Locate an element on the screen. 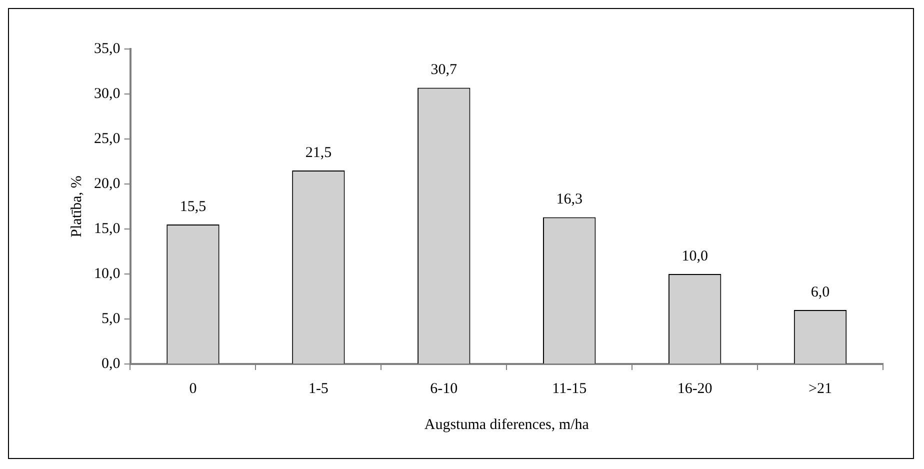 The image size is (924, 469). x-tick-label: 11-15 is located at coordinates (569, 388).